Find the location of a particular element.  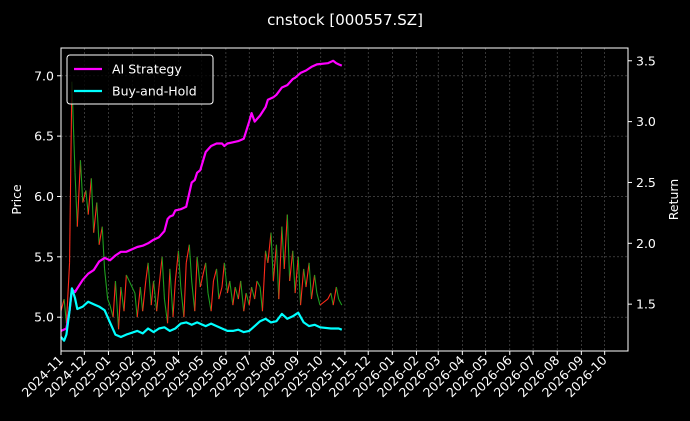

y-tick-label: 5.0 is located at coordinates (44, 317).